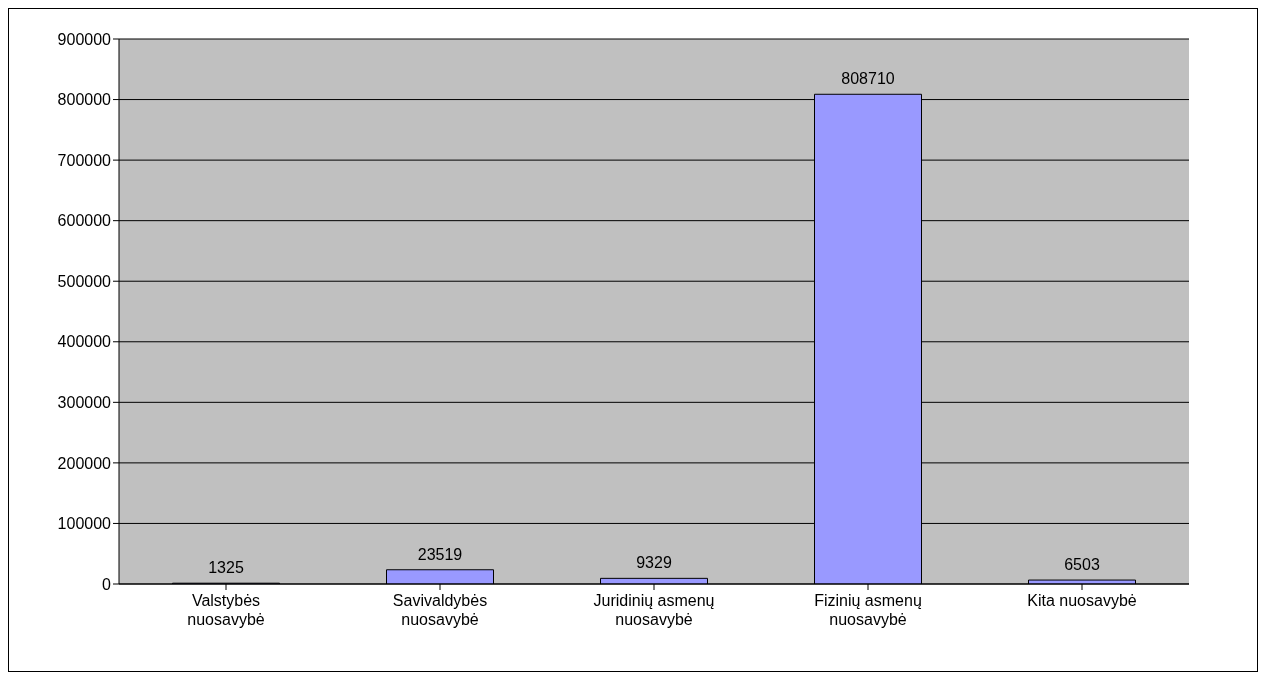 The width and height of the screenshot is (1269, 682). I want to click on data-label: 9329, so click(654, 563).